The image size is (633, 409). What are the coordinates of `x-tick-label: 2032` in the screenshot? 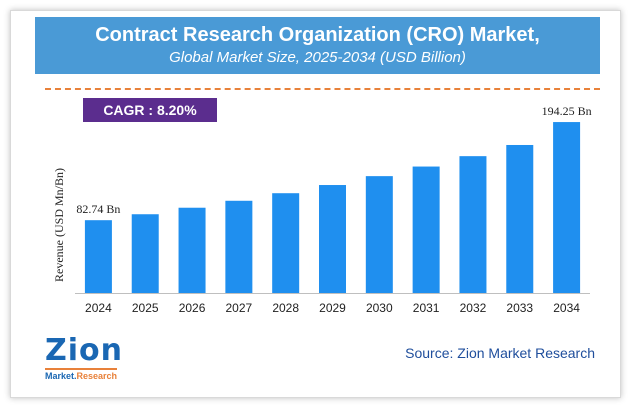 It's located at (473, 308).